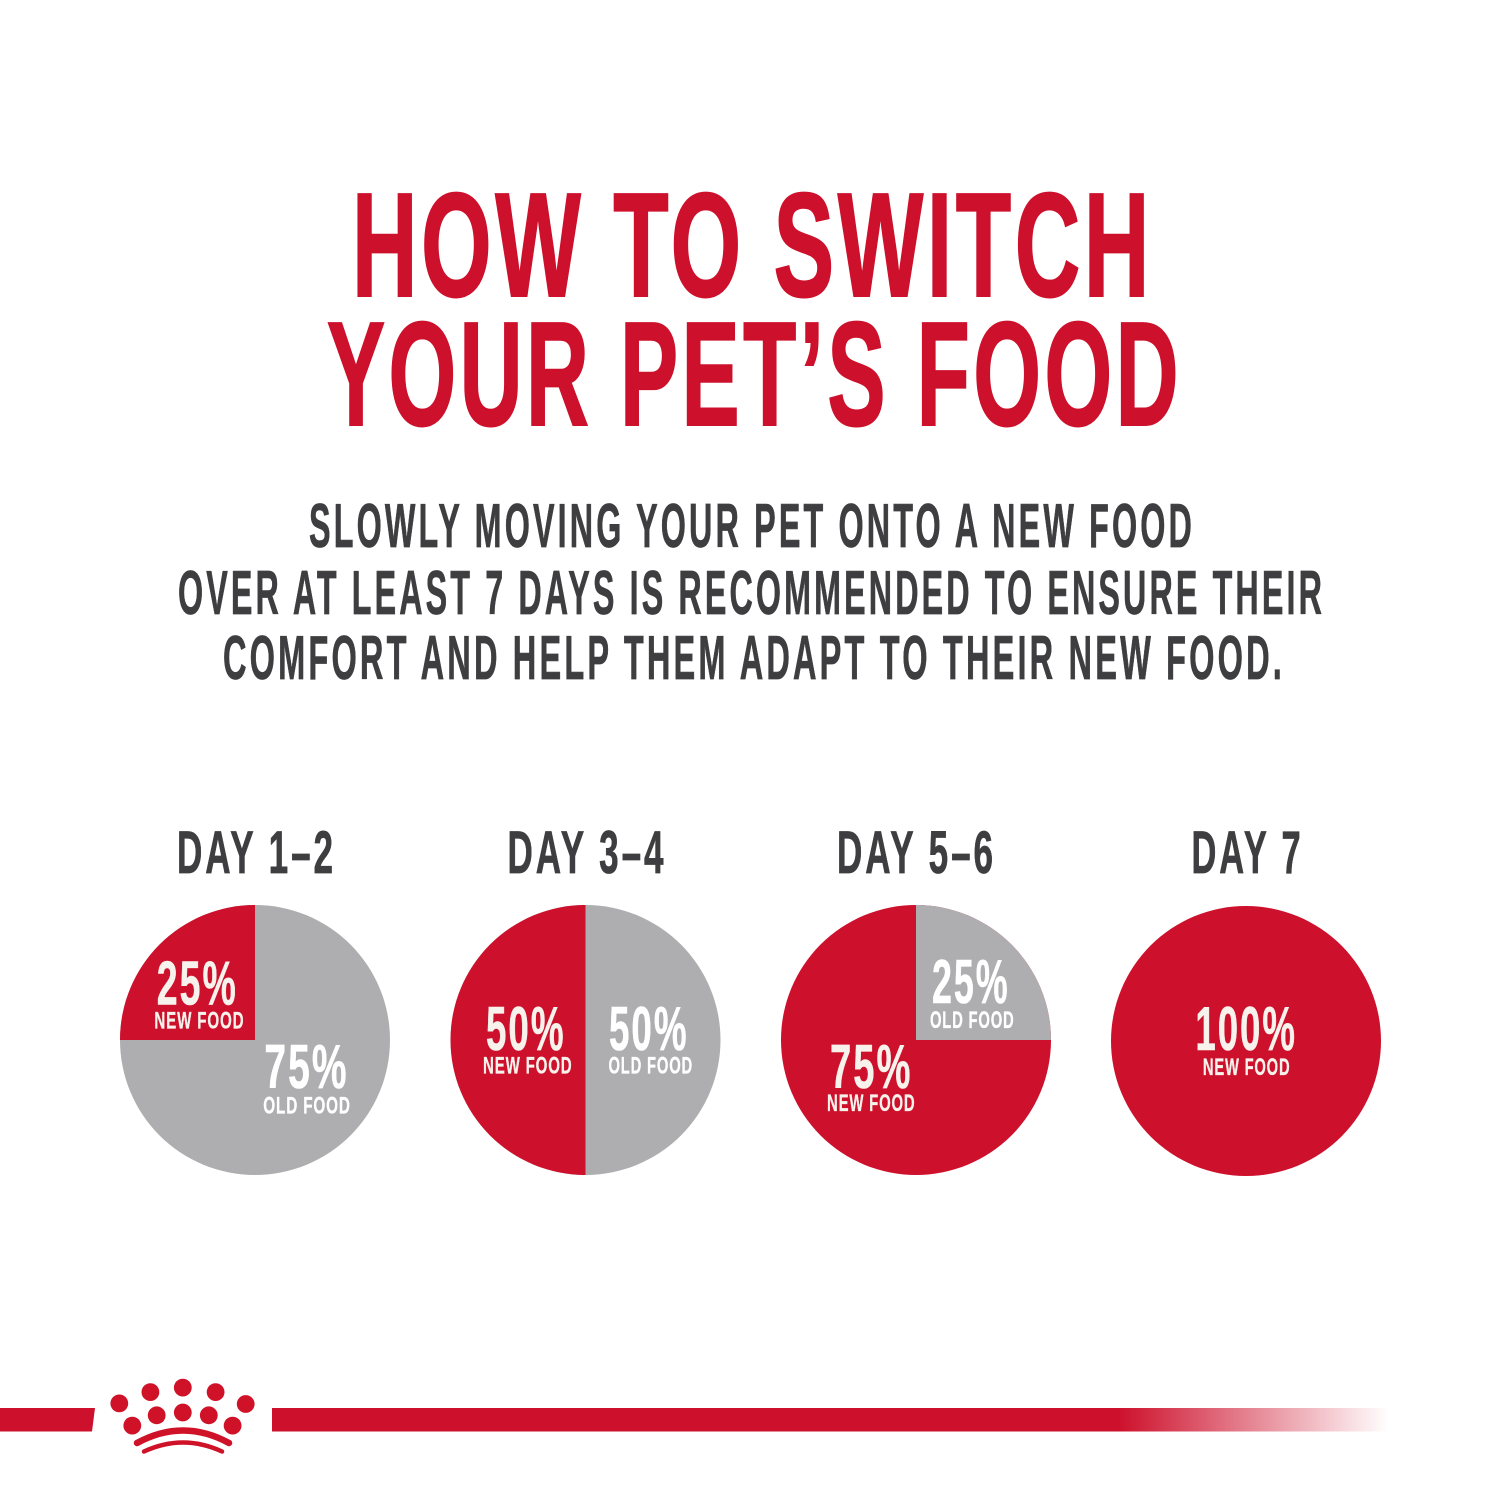 This screenshot has height=1500, width=1500. I want to click on svg-text: HOW TO SWITCH, so click(752, 245).